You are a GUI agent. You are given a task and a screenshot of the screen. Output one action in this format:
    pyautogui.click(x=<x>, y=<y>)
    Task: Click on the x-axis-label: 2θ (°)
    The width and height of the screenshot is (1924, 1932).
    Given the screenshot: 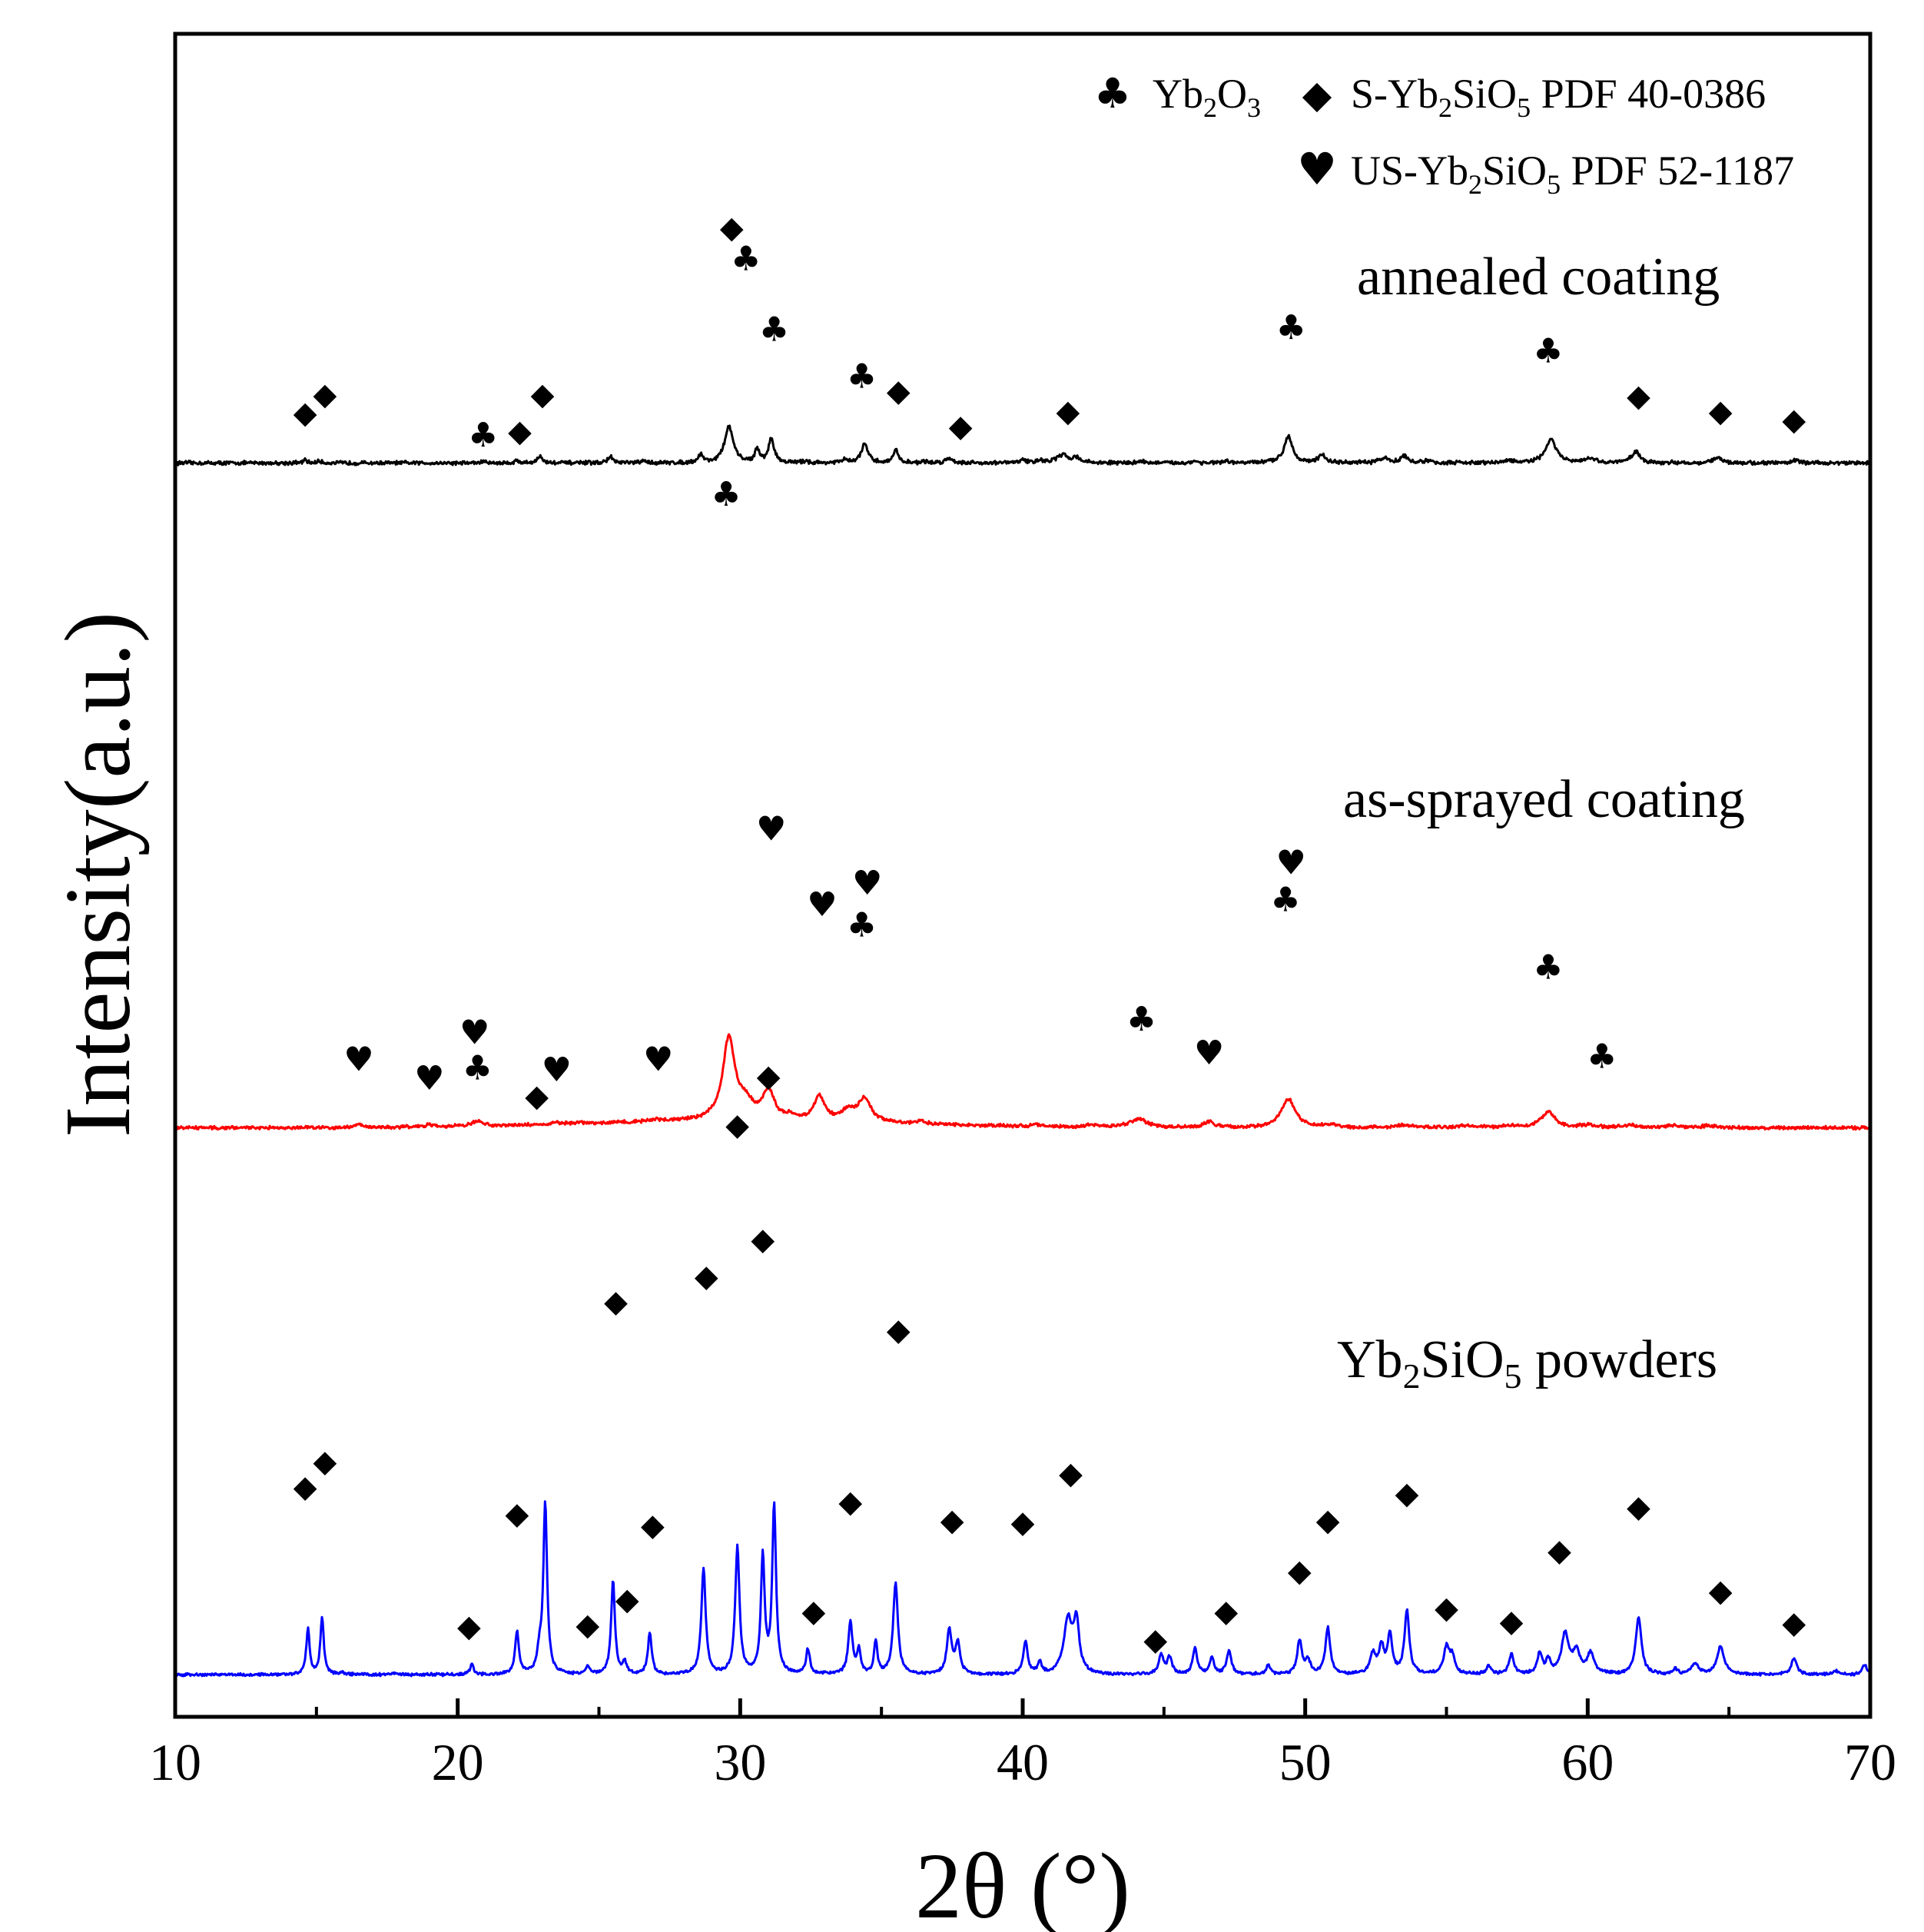 What is the action you would take?
    pyautogui.click(x=1022, y=1883)
    